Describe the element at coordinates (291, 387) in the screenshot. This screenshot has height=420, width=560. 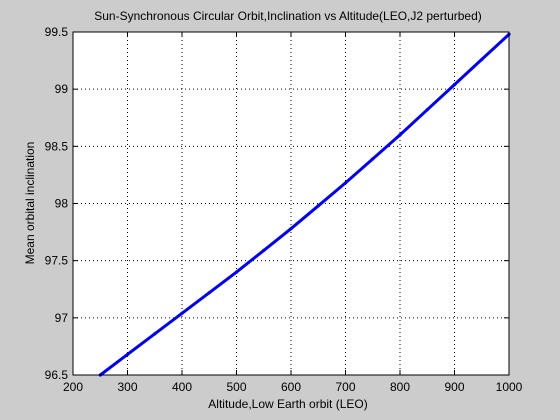
I see `x-tick-label: 600` at that location.